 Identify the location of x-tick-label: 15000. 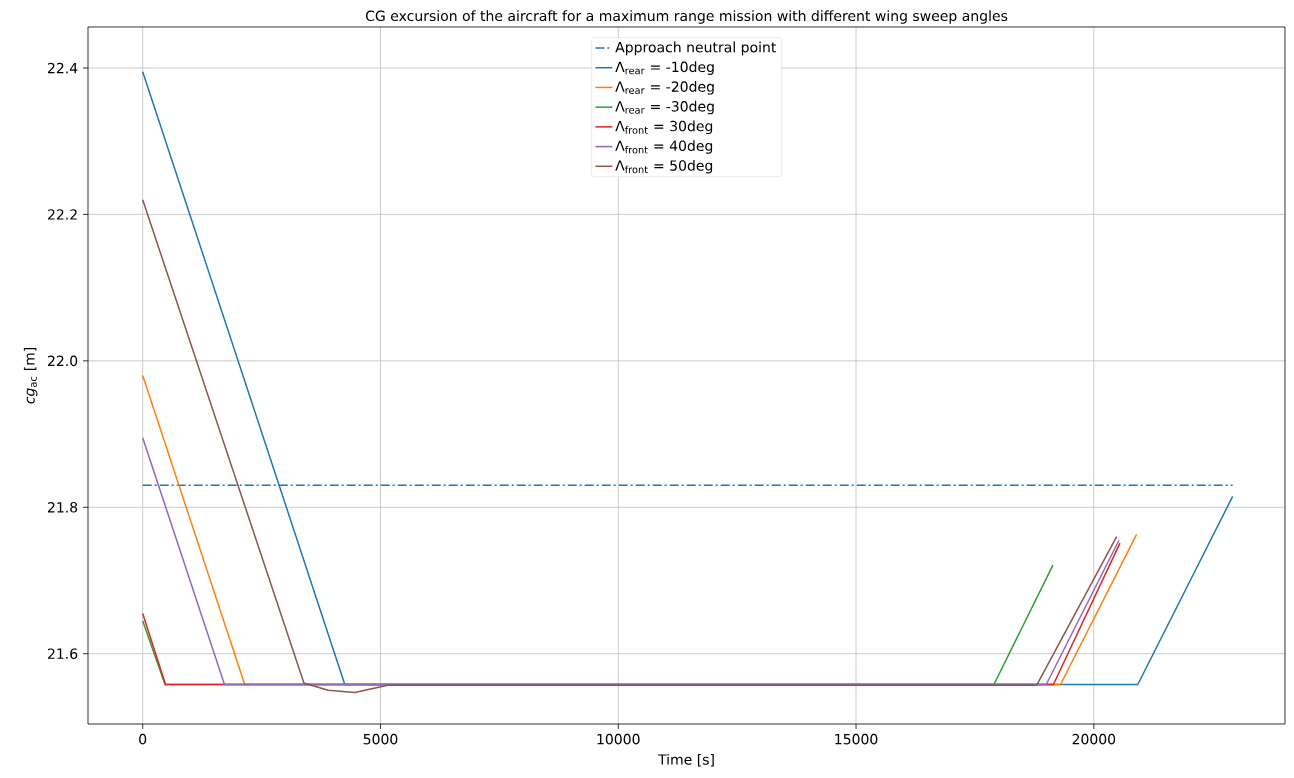
(856, 739).